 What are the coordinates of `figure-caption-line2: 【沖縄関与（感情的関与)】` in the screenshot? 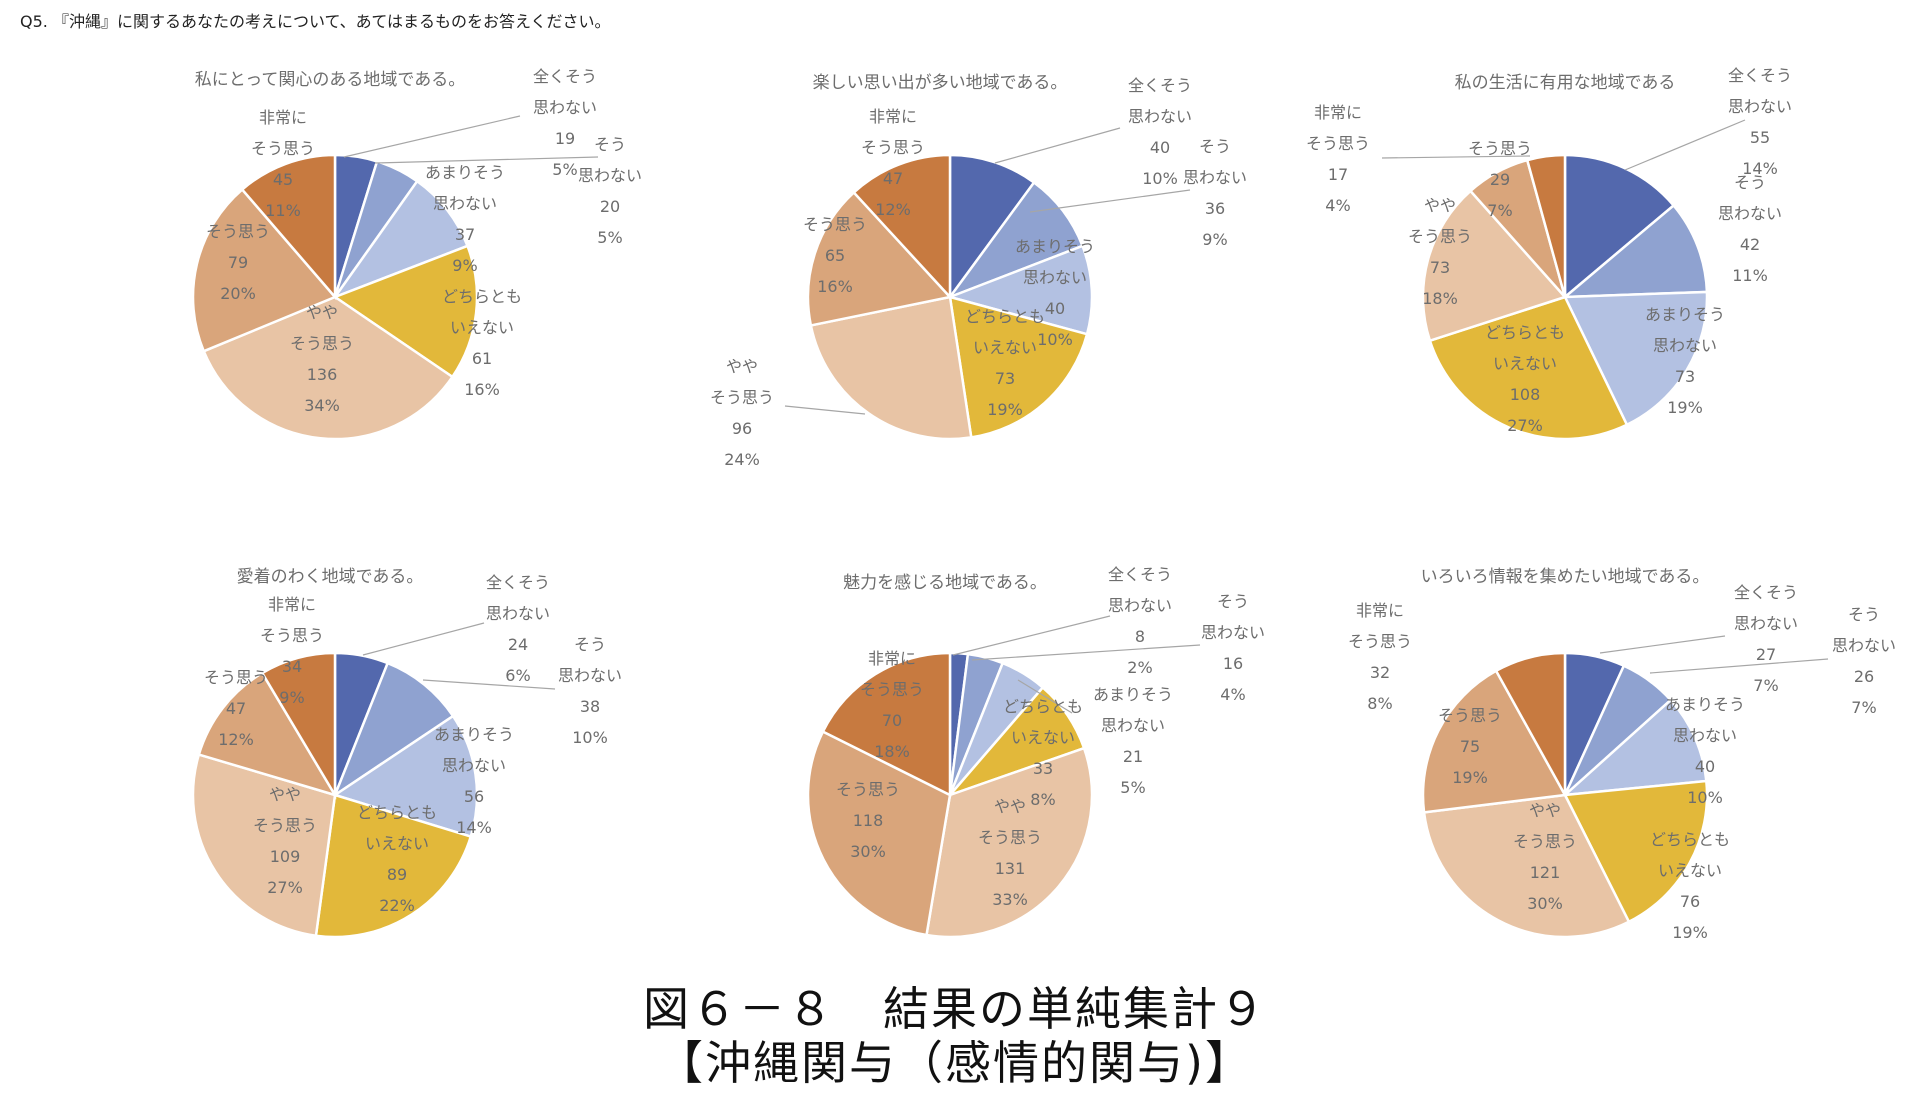 It's located at (955, 1063).